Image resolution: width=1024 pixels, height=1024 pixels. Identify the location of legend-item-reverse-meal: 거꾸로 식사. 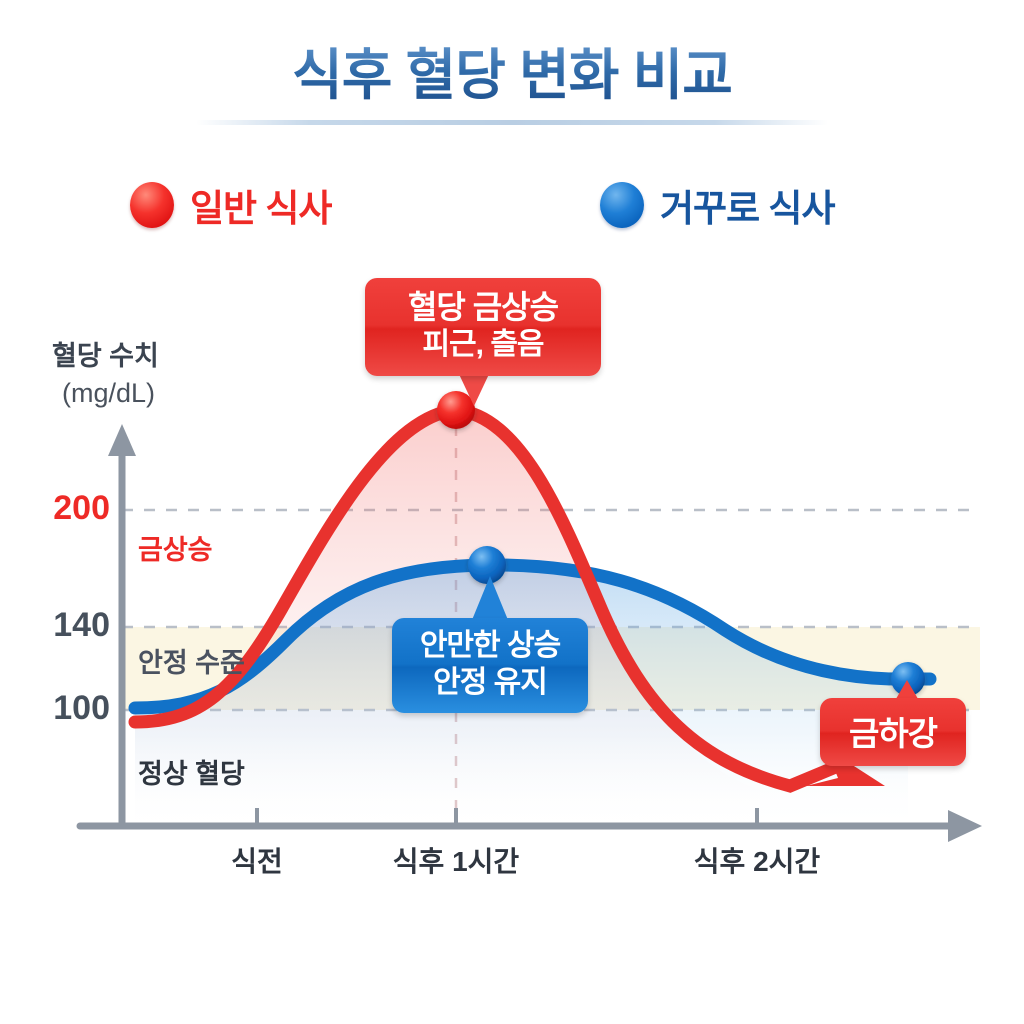
(717, 205).